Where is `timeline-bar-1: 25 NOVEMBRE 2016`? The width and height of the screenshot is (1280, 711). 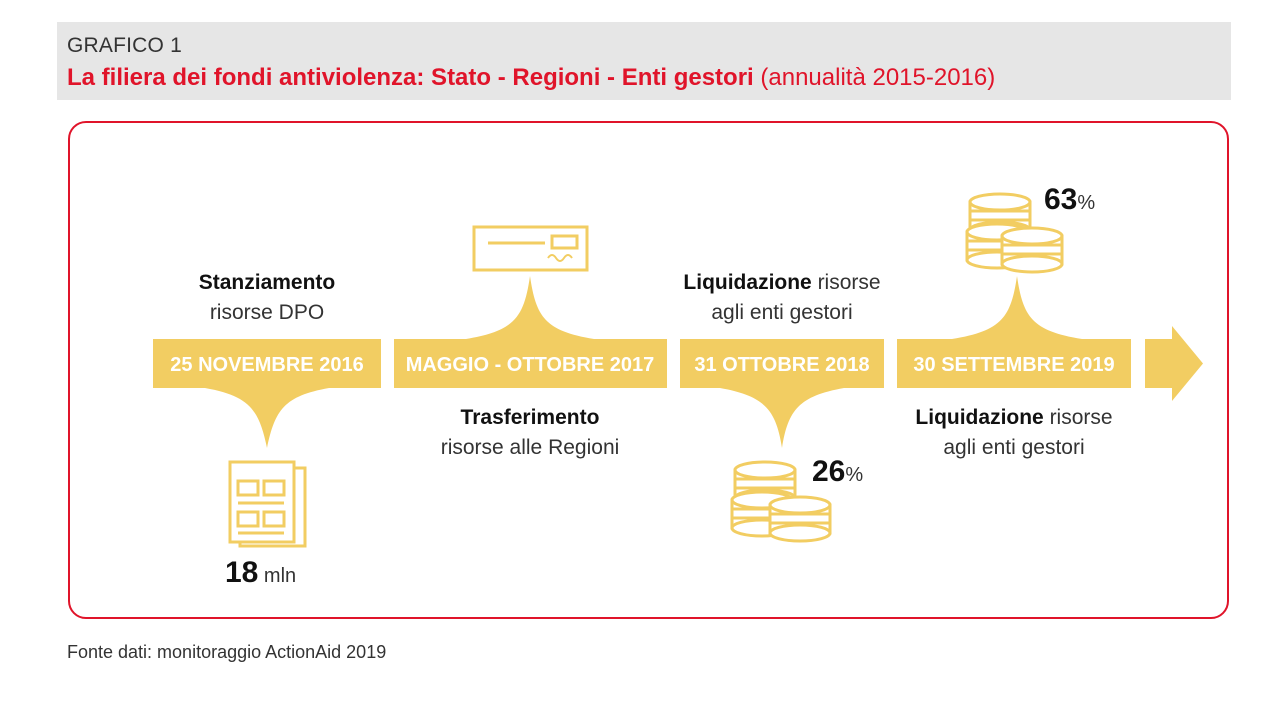 timeline-bar-1: 25 NOVEMBRE 2016 is located at coordinates (267, 363).